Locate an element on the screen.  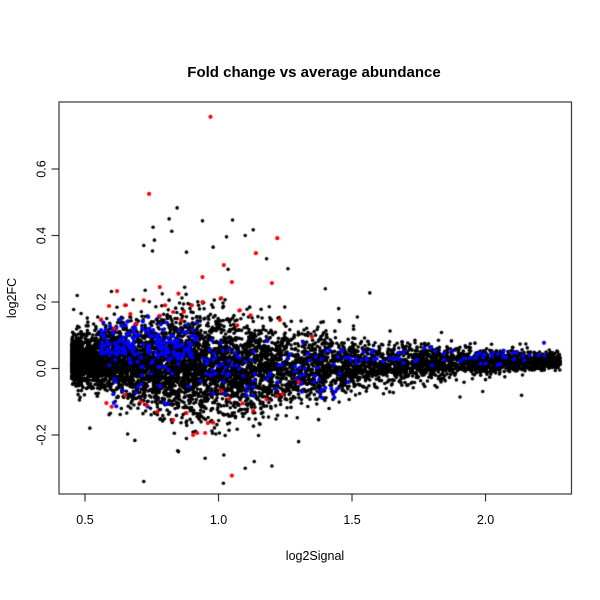
x-tick-label: 1.0 is located at coordinates (218, 520).